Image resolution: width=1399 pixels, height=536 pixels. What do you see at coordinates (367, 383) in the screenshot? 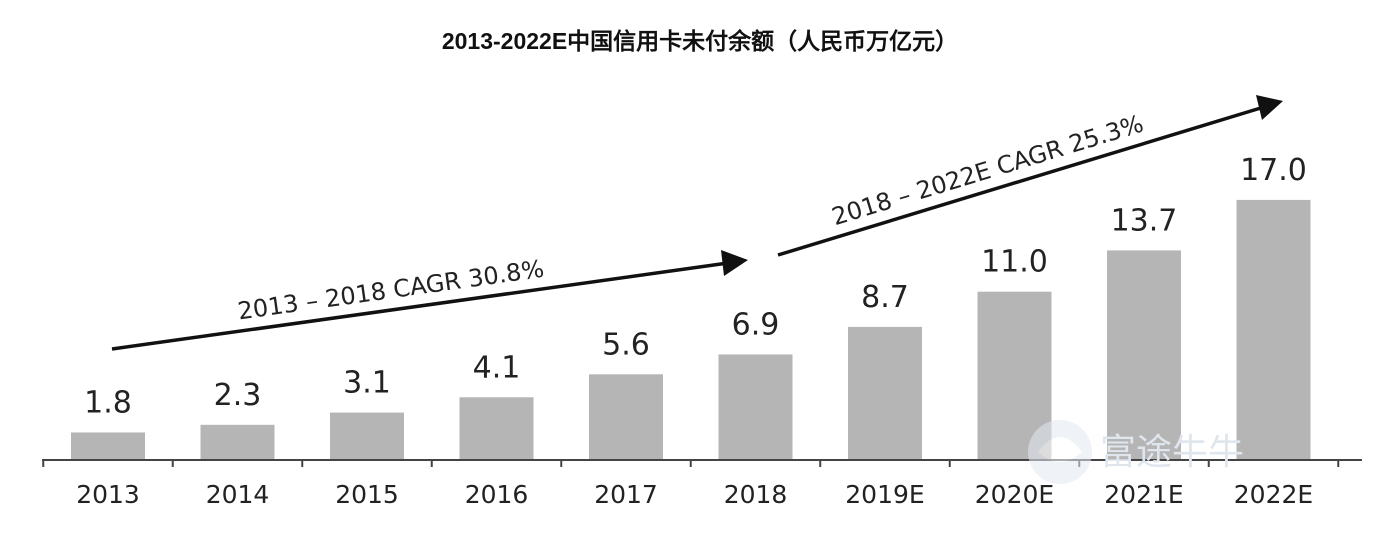
I see `value-label-2015: 3.1` at bounding box center [367, 383].